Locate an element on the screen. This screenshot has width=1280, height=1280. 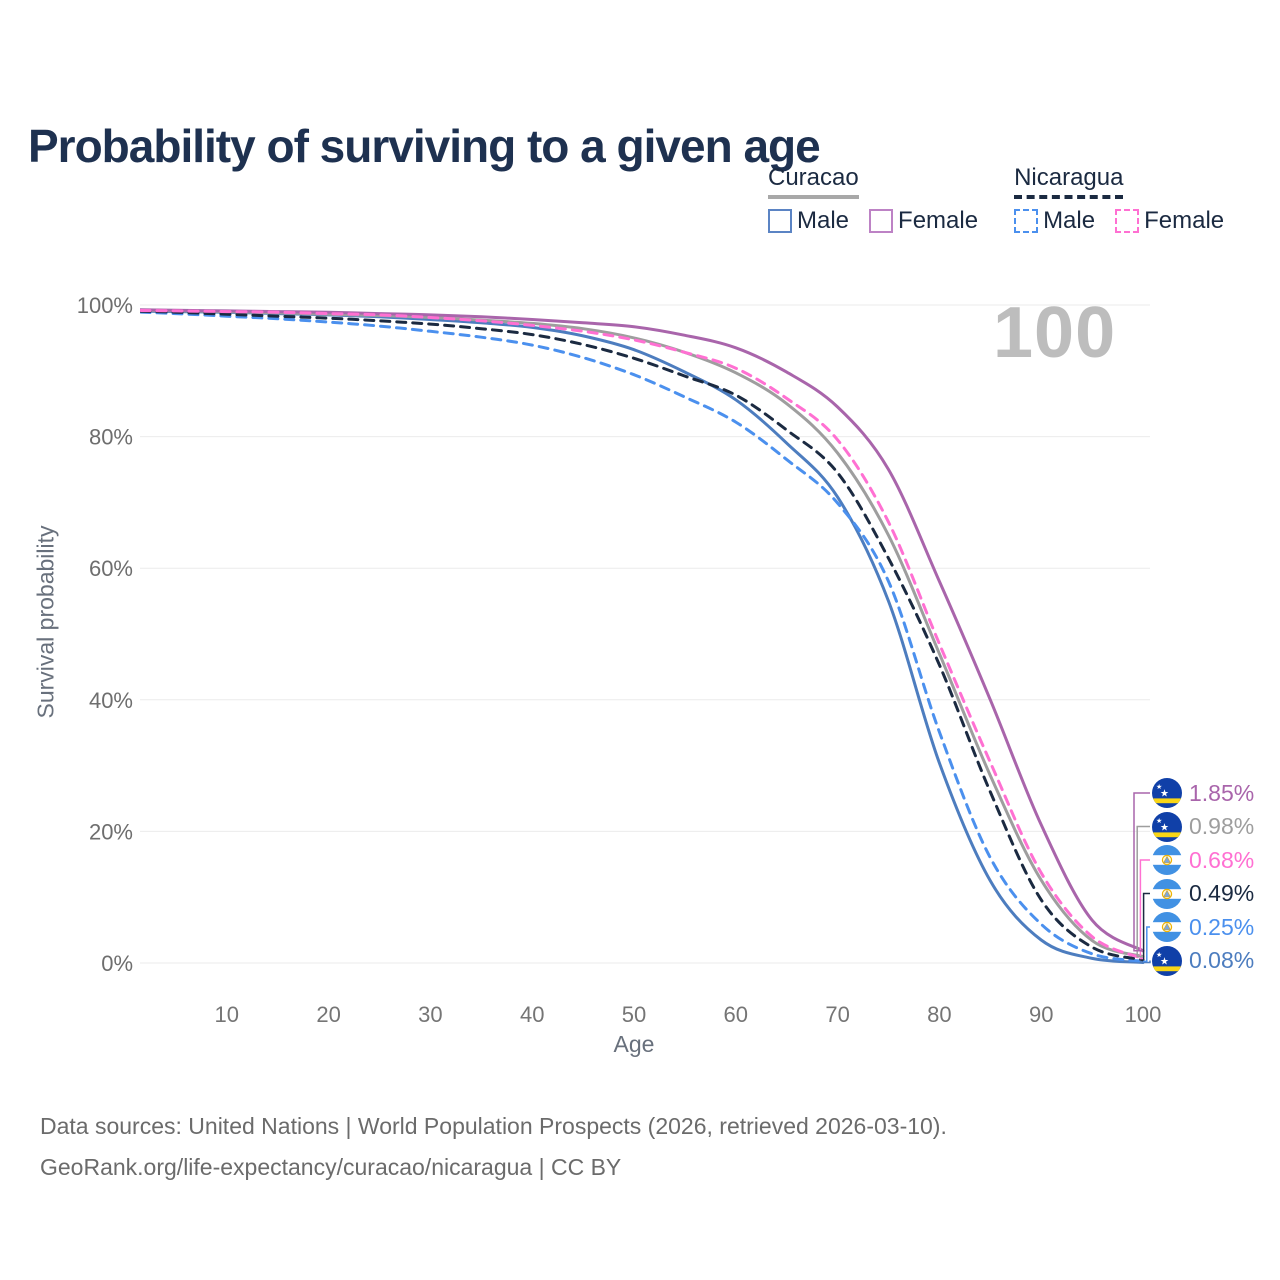
end-label-row-curacao-male: ★ ★ 0.08% is located at coordinates (1203, 961).